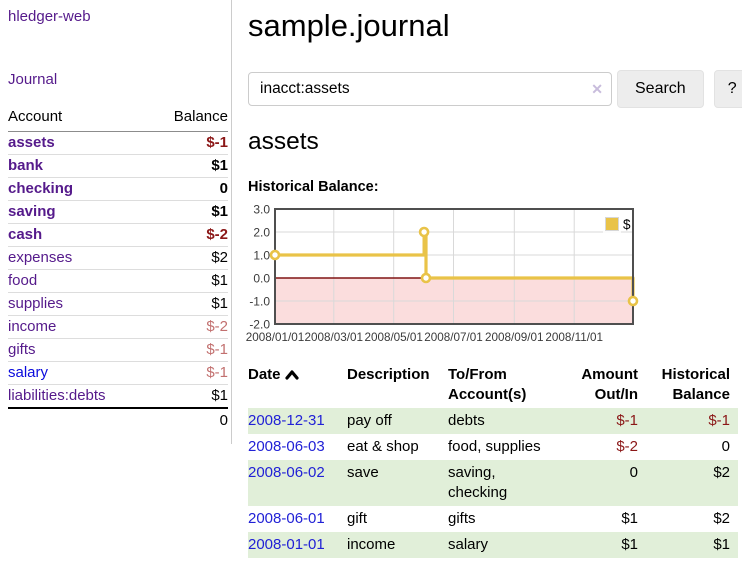  Describe the element at coordinates (275, 337) in the screenshot. I see `svg-text: 2008/01/01` at that location.